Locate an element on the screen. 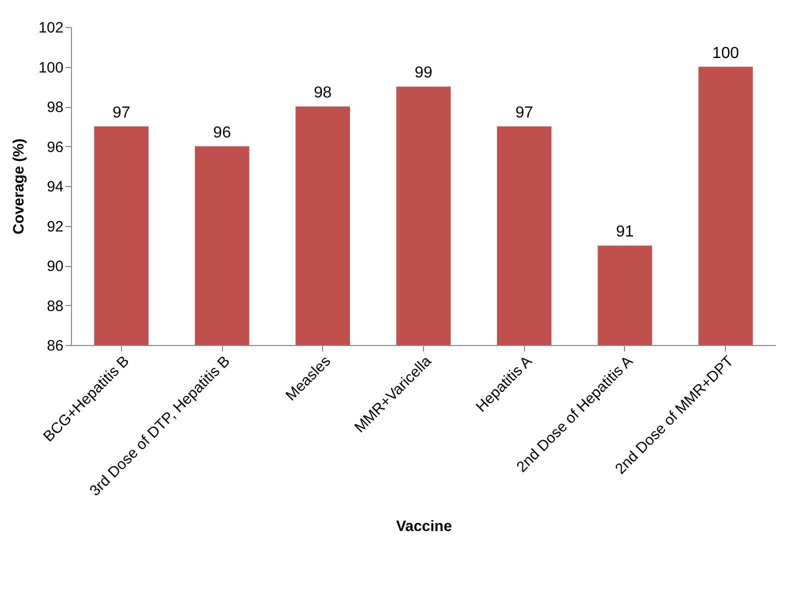 The height and width of the screenshot is (596, 806). y-tick-label: 92 is located at coordinates (55, 227).